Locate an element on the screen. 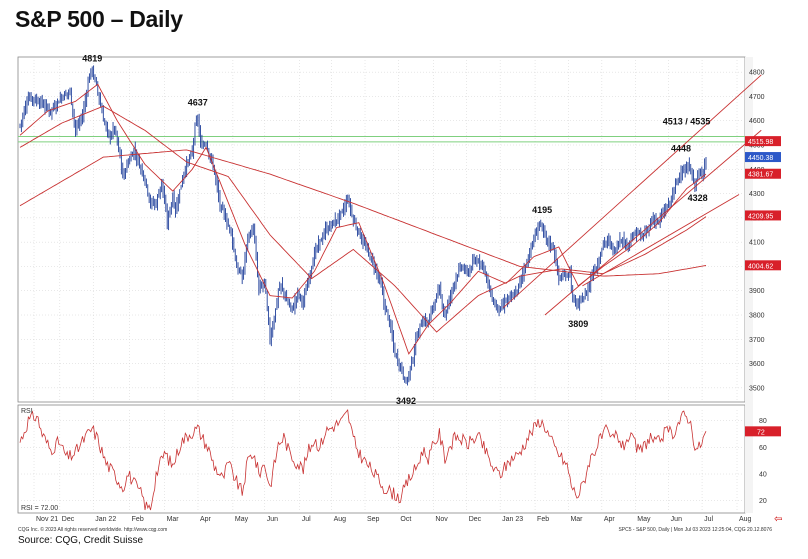 Image resolution: width=808 pixels, height=559 pixels. x-tick-label: Sep is located at coordinates (373, 519).